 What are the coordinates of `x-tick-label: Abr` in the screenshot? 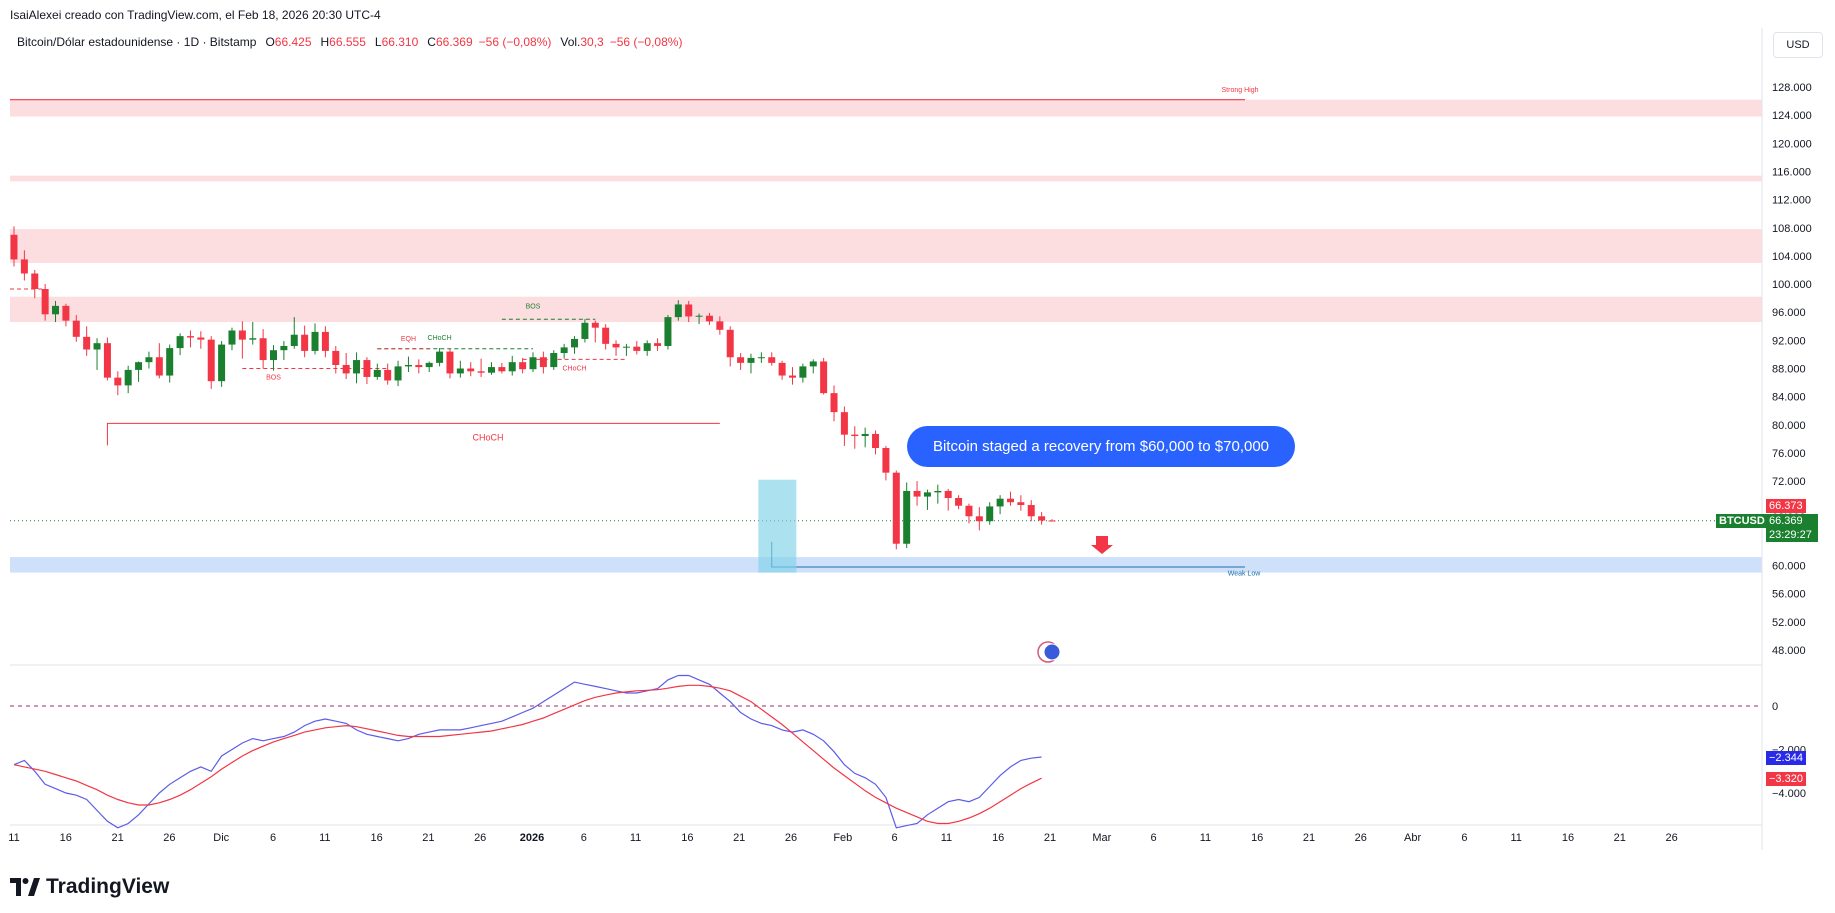 It's located at (1412, 838).